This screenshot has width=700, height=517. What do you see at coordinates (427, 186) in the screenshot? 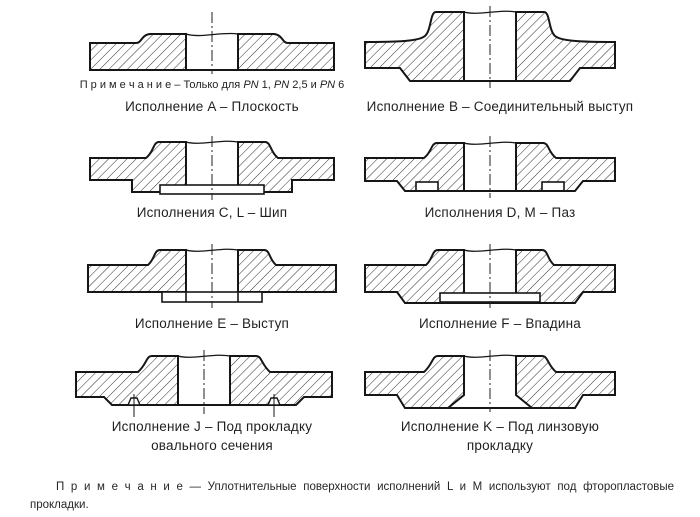
I see `groove-left` at bounding box center [427, 186].